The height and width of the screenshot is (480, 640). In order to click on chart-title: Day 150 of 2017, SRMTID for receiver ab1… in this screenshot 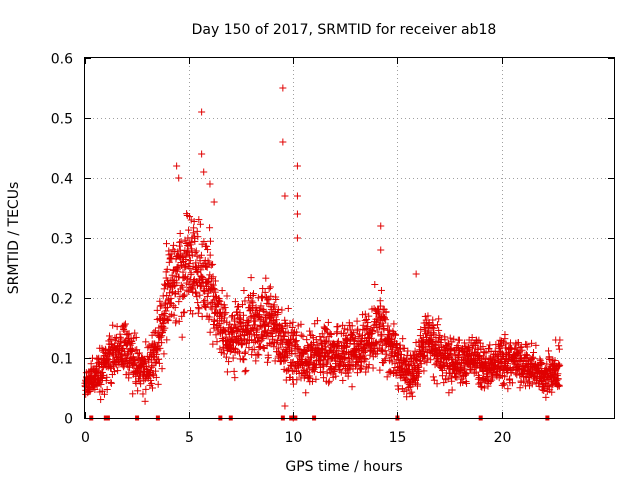, I will do `click(344, 30)`.